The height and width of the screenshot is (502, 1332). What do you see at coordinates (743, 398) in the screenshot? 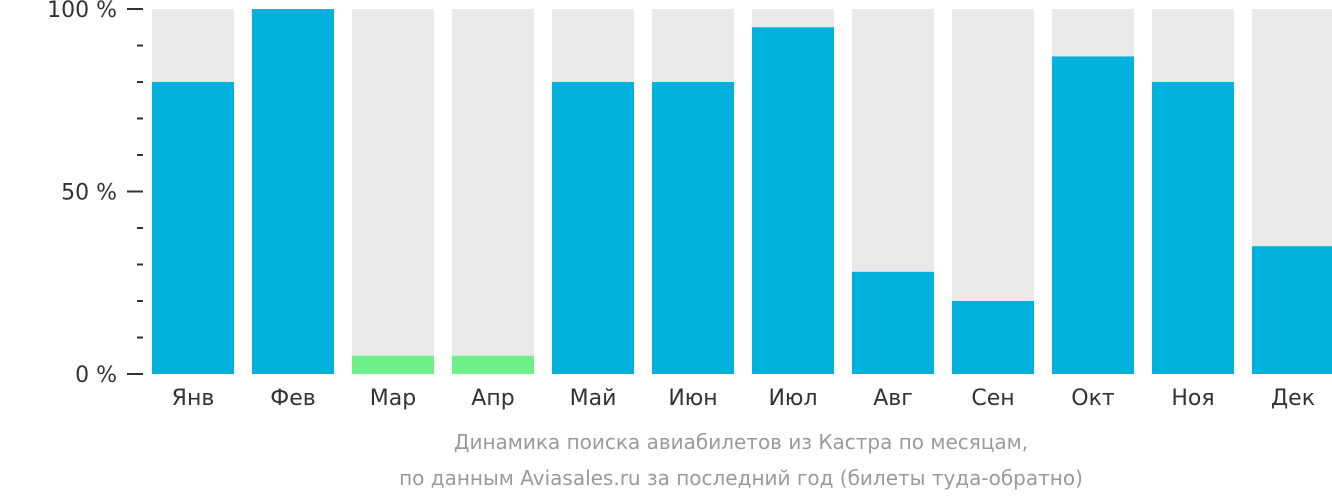
I see `x-axis-labels: Янв Фев Мар Апр Май Июн Июл Авг Сен Окт Ноя Дек` at bounding box center [743, 398].